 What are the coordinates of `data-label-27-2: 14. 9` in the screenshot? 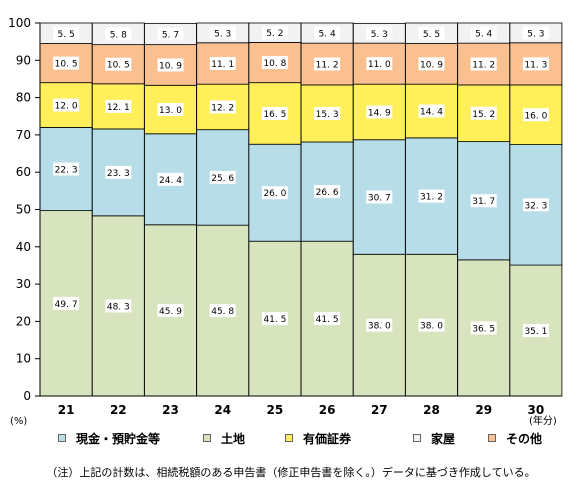 It's located at (379, 113).